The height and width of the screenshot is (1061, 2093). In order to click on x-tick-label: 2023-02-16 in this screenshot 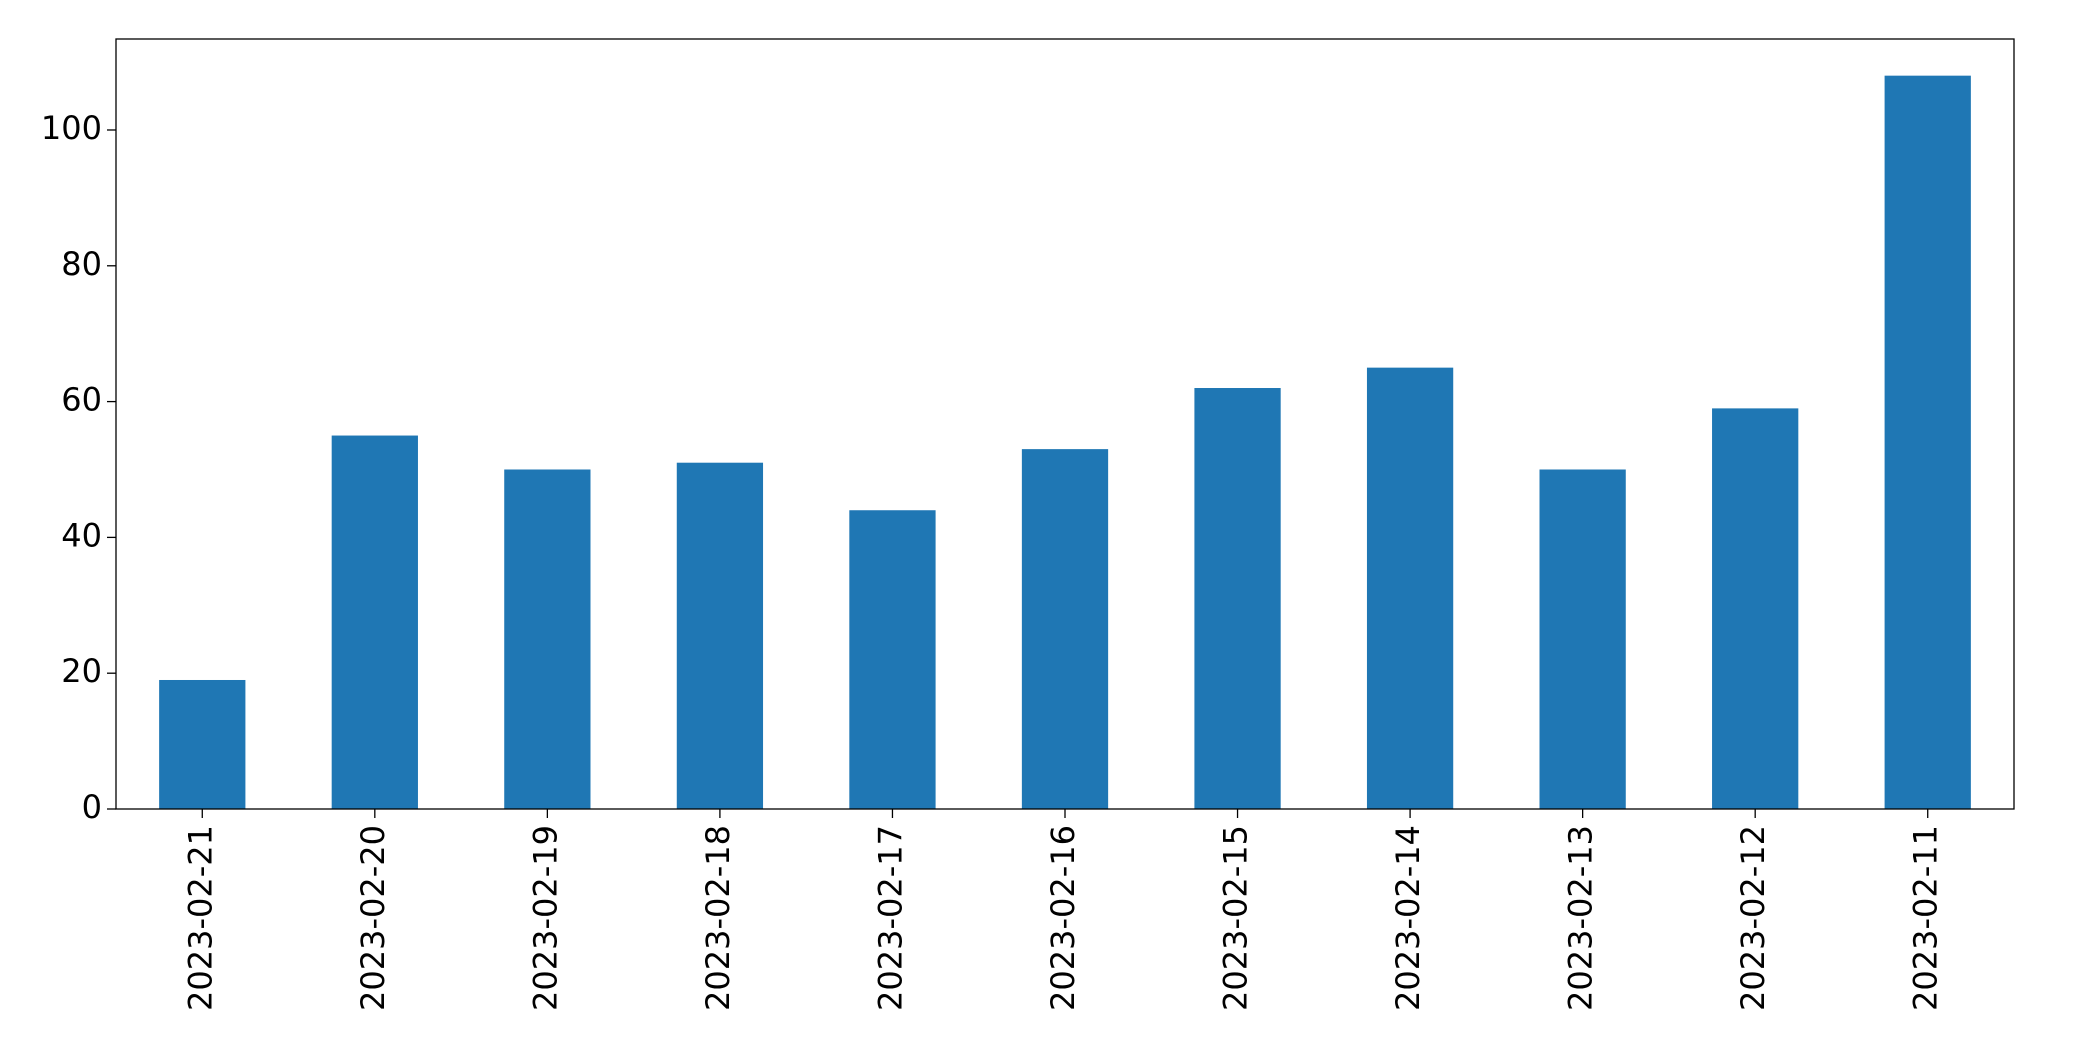, I will do `click(1063, 918)`.